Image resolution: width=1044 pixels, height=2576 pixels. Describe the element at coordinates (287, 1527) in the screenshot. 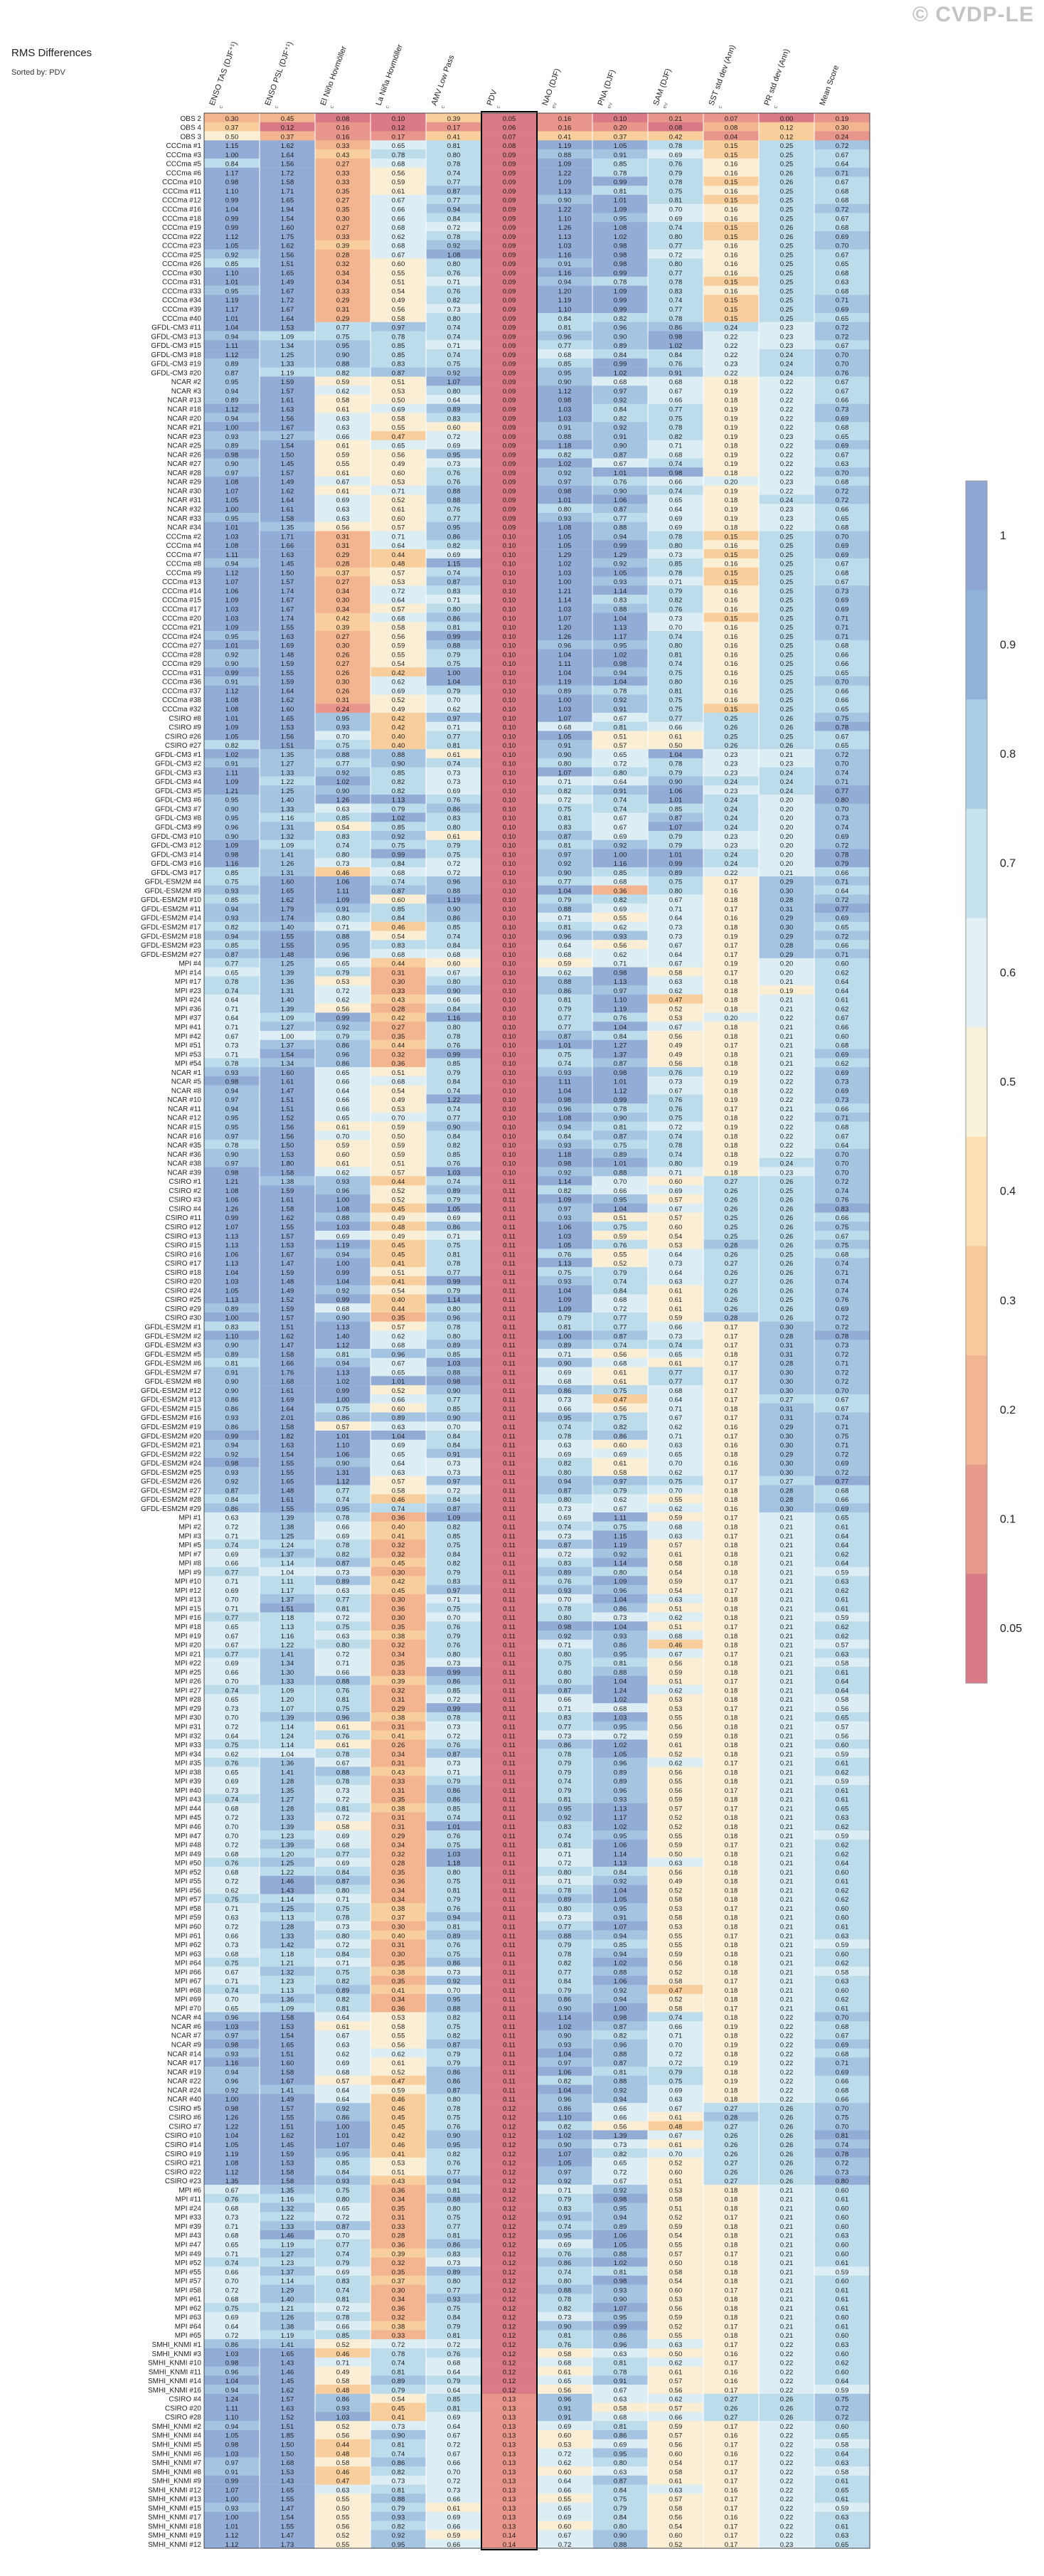

I see `cell-value: 1.38` at that location.